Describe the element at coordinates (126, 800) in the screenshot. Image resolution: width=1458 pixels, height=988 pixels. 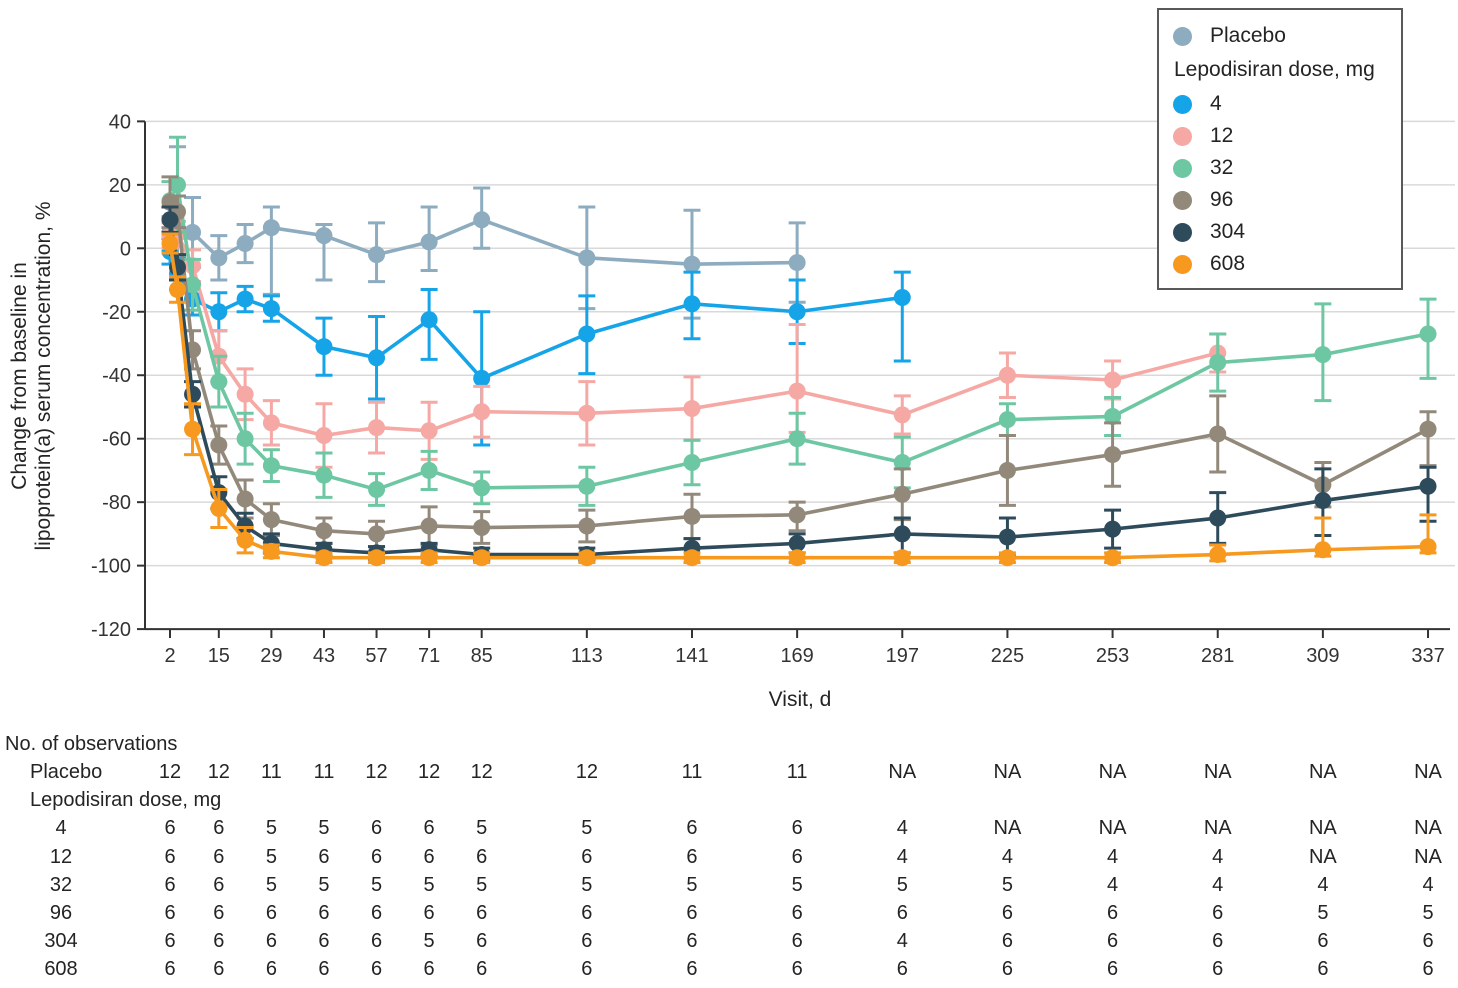
I see `obs-row-label-lepodisiran-dose-mg: Lepodisiran dose, mg` at that location.